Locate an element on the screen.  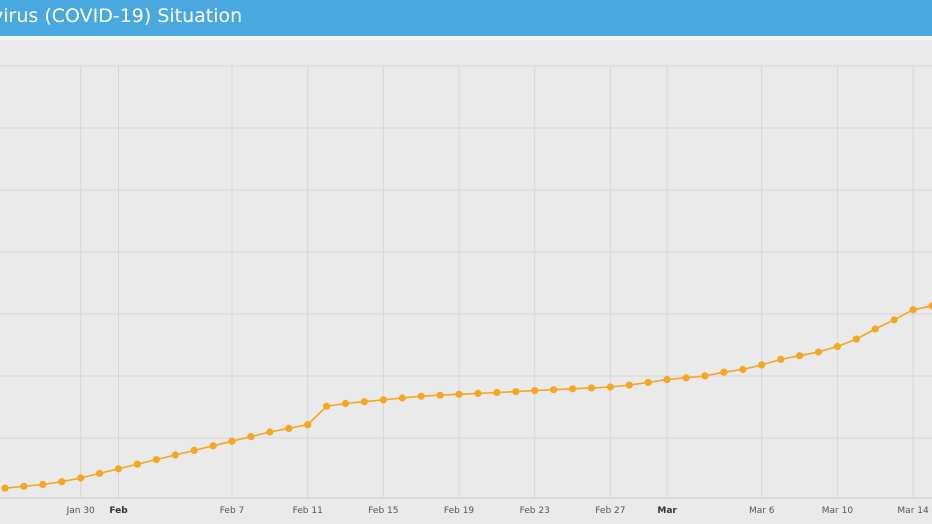
x-tick-label: Mar is located at coordinates (667, 511).